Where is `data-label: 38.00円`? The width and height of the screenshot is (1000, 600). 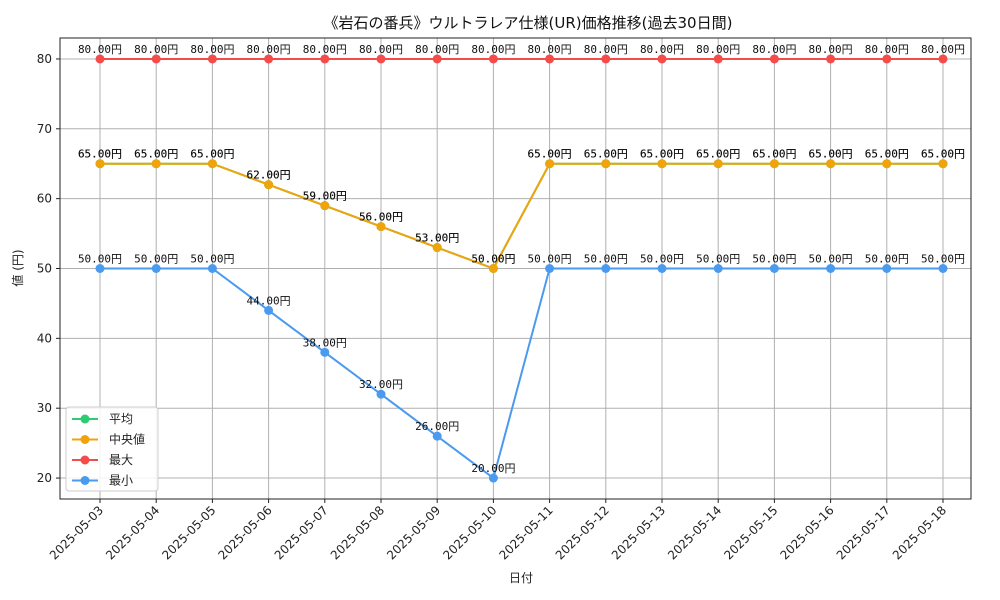
data-label: 38.00円 is located at coordinates (325, 342).